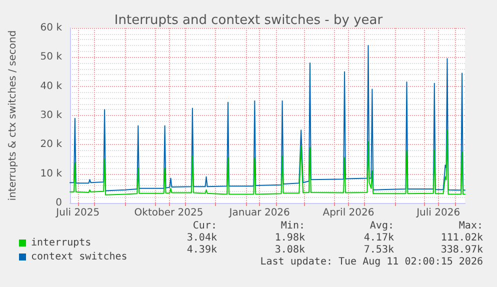  I want to click on text: 111.02k, so click(461, 238).